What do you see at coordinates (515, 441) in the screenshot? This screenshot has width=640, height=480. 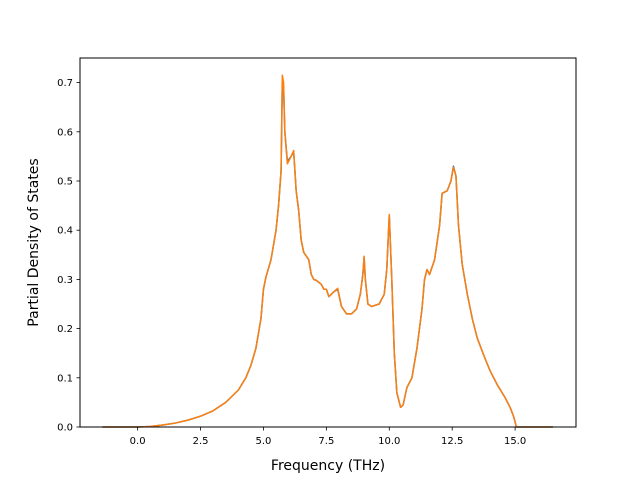 I see `x-tick-label: 15.0` at bounding box center [515, 441].